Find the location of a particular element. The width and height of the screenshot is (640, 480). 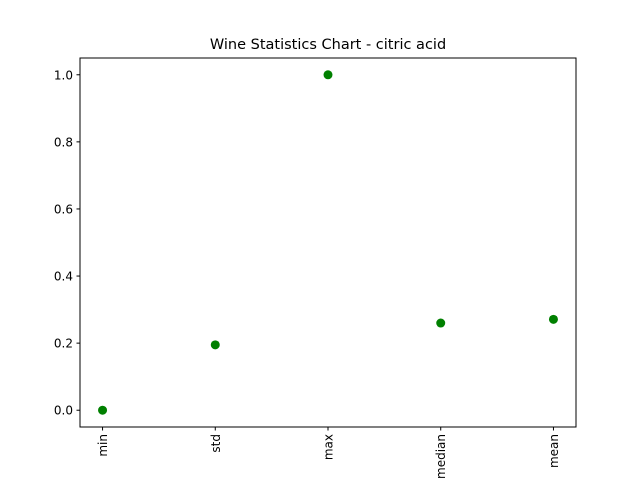

x-tick-label: std is located at coordinates (216, 443).